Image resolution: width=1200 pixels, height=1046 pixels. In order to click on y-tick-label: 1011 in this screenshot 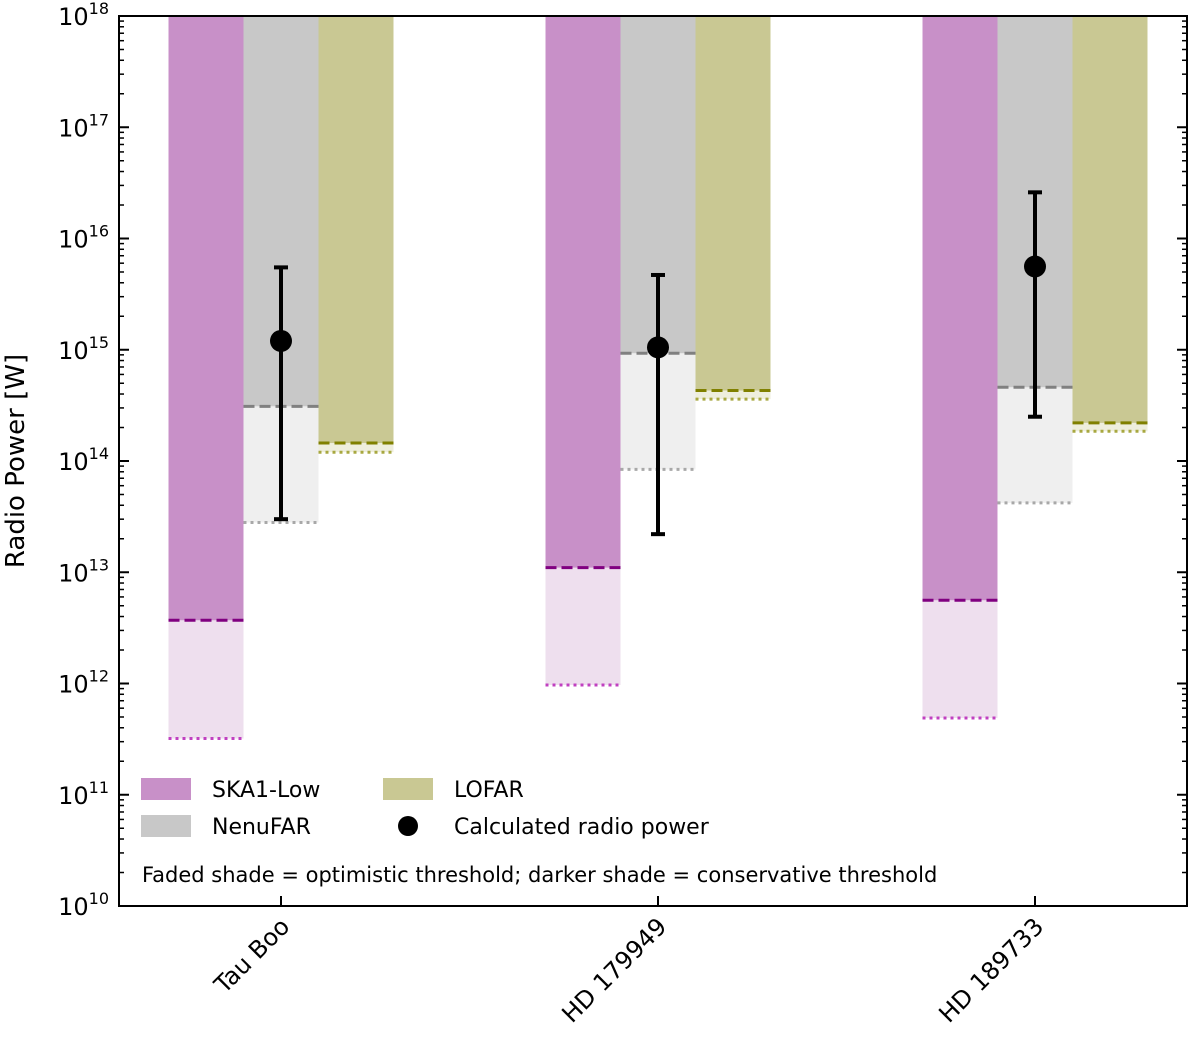, I will do `click(83, 794)`.